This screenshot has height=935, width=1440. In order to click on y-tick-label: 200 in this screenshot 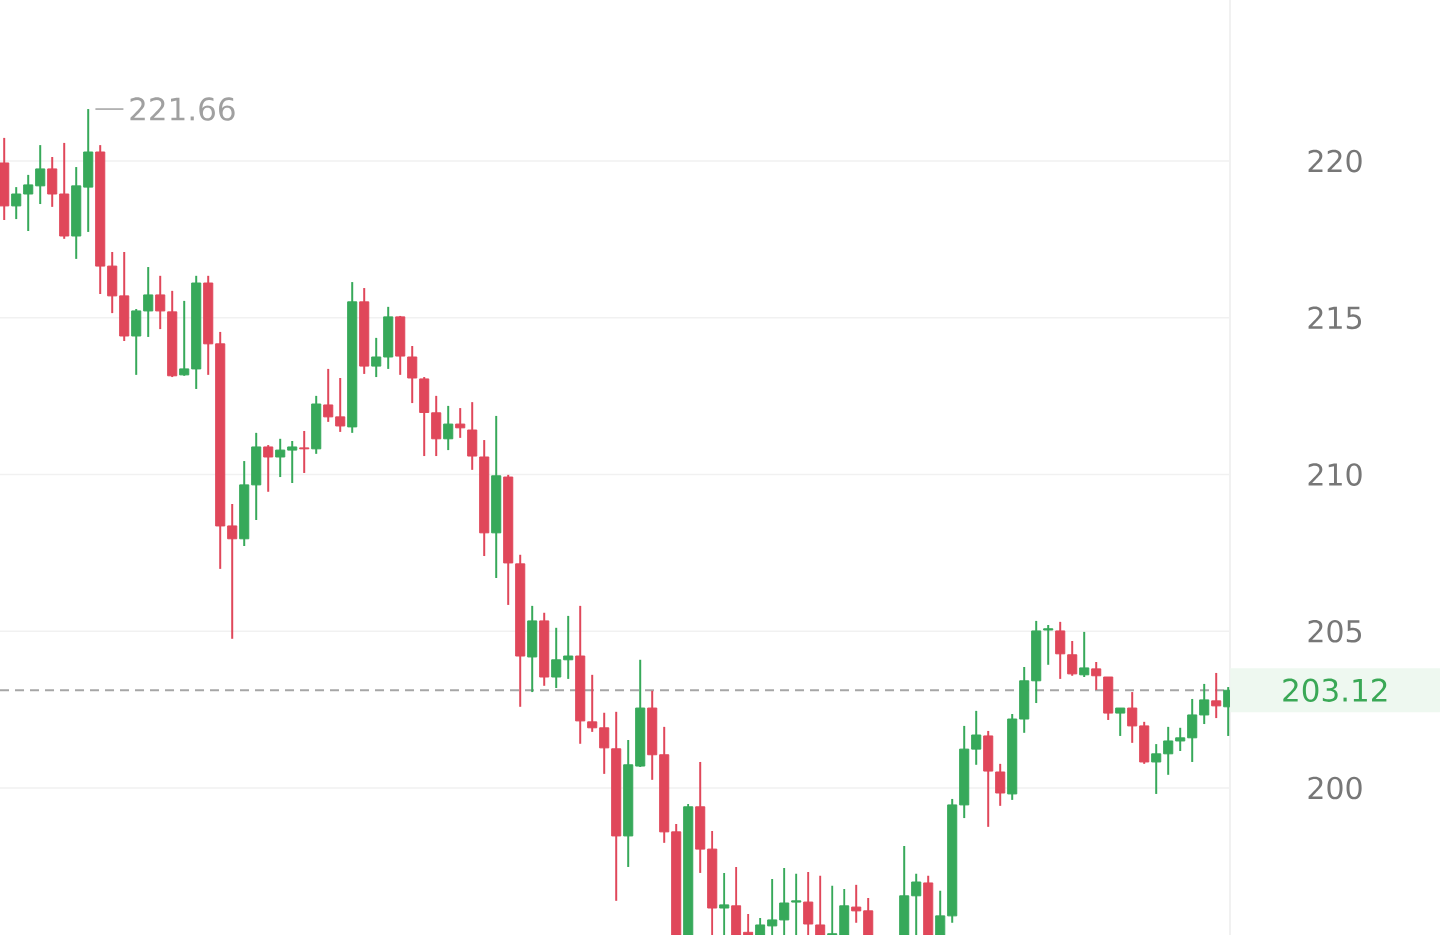, I will do `click(1335, 788)`.